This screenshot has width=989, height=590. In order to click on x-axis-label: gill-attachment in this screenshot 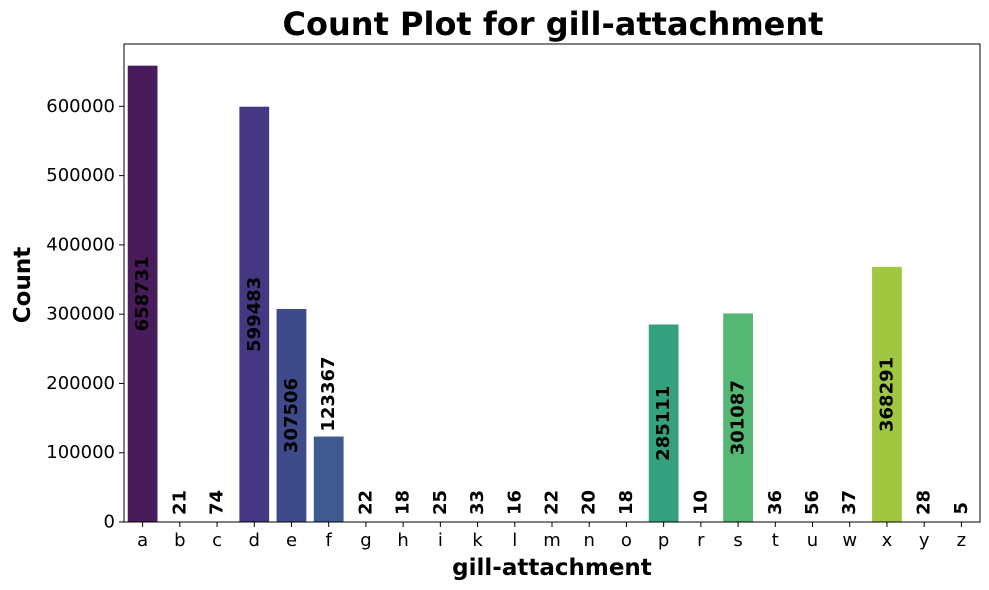, I will do `click(552, 568)`.